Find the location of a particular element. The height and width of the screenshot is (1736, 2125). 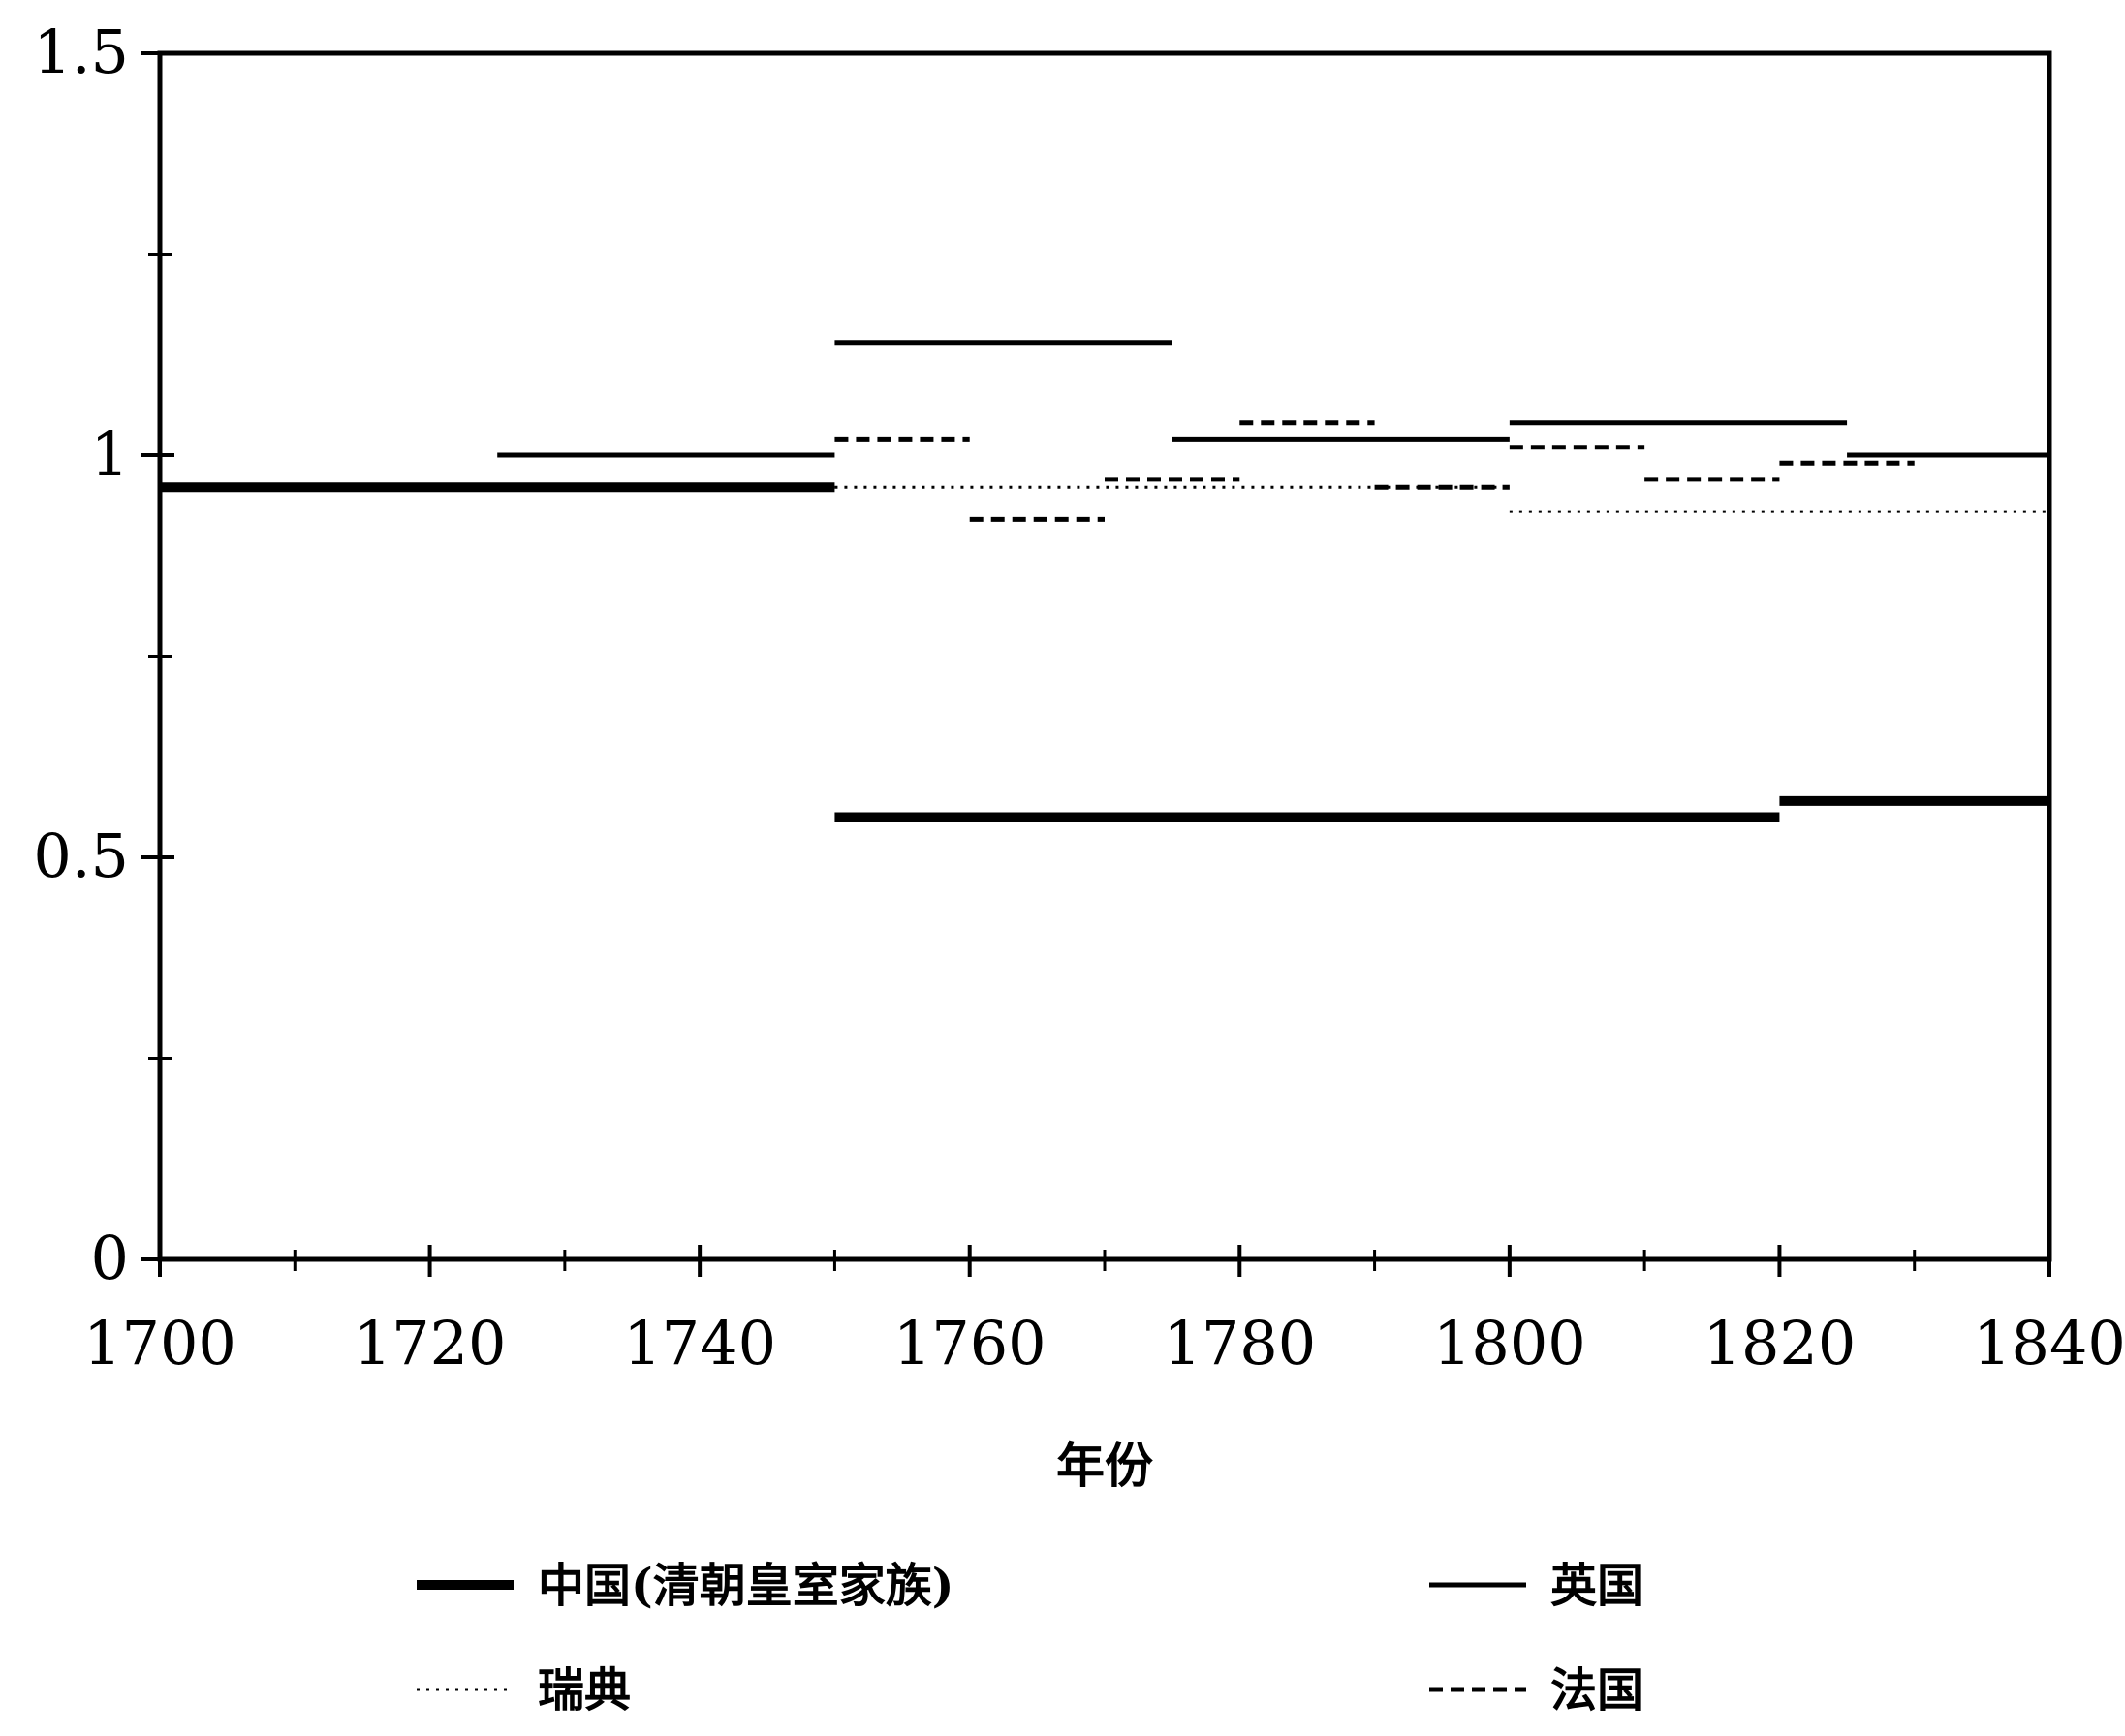

x-tick-label: 1780 is located at coordinates (1239, 1343).